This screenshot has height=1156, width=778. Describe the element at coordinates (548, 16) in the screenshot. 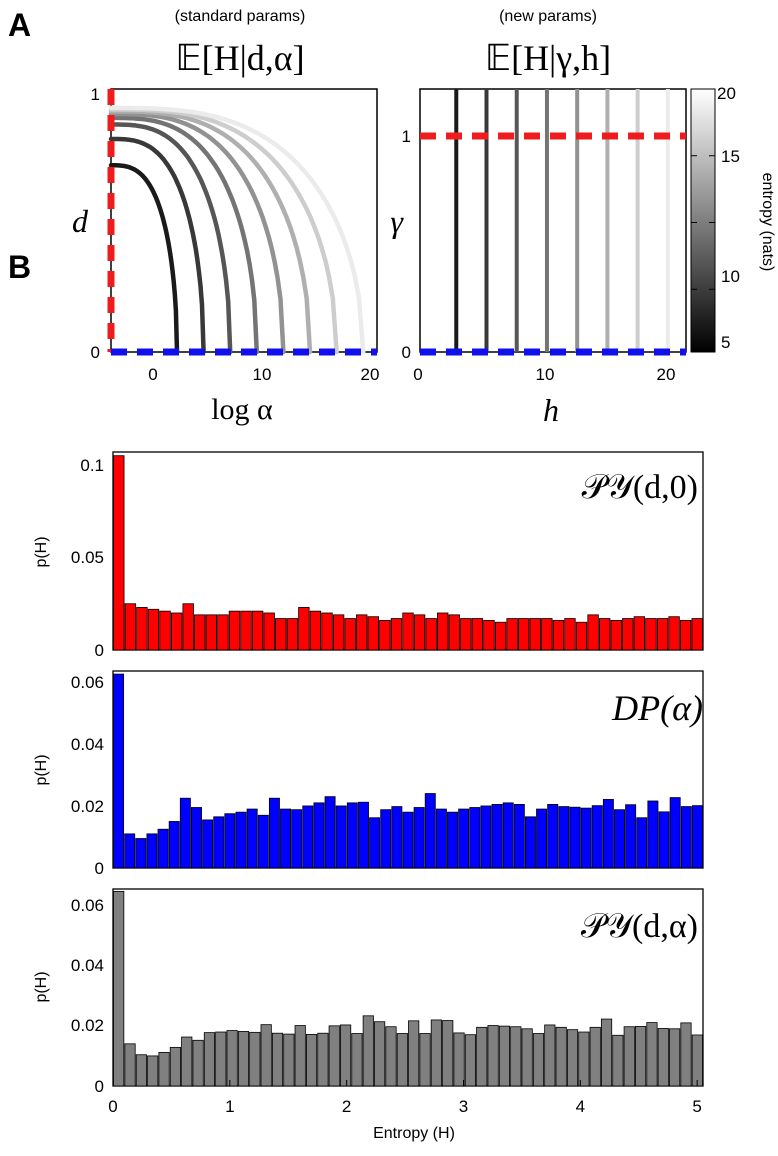

I see `right-subtitle: (new params)` at that location.